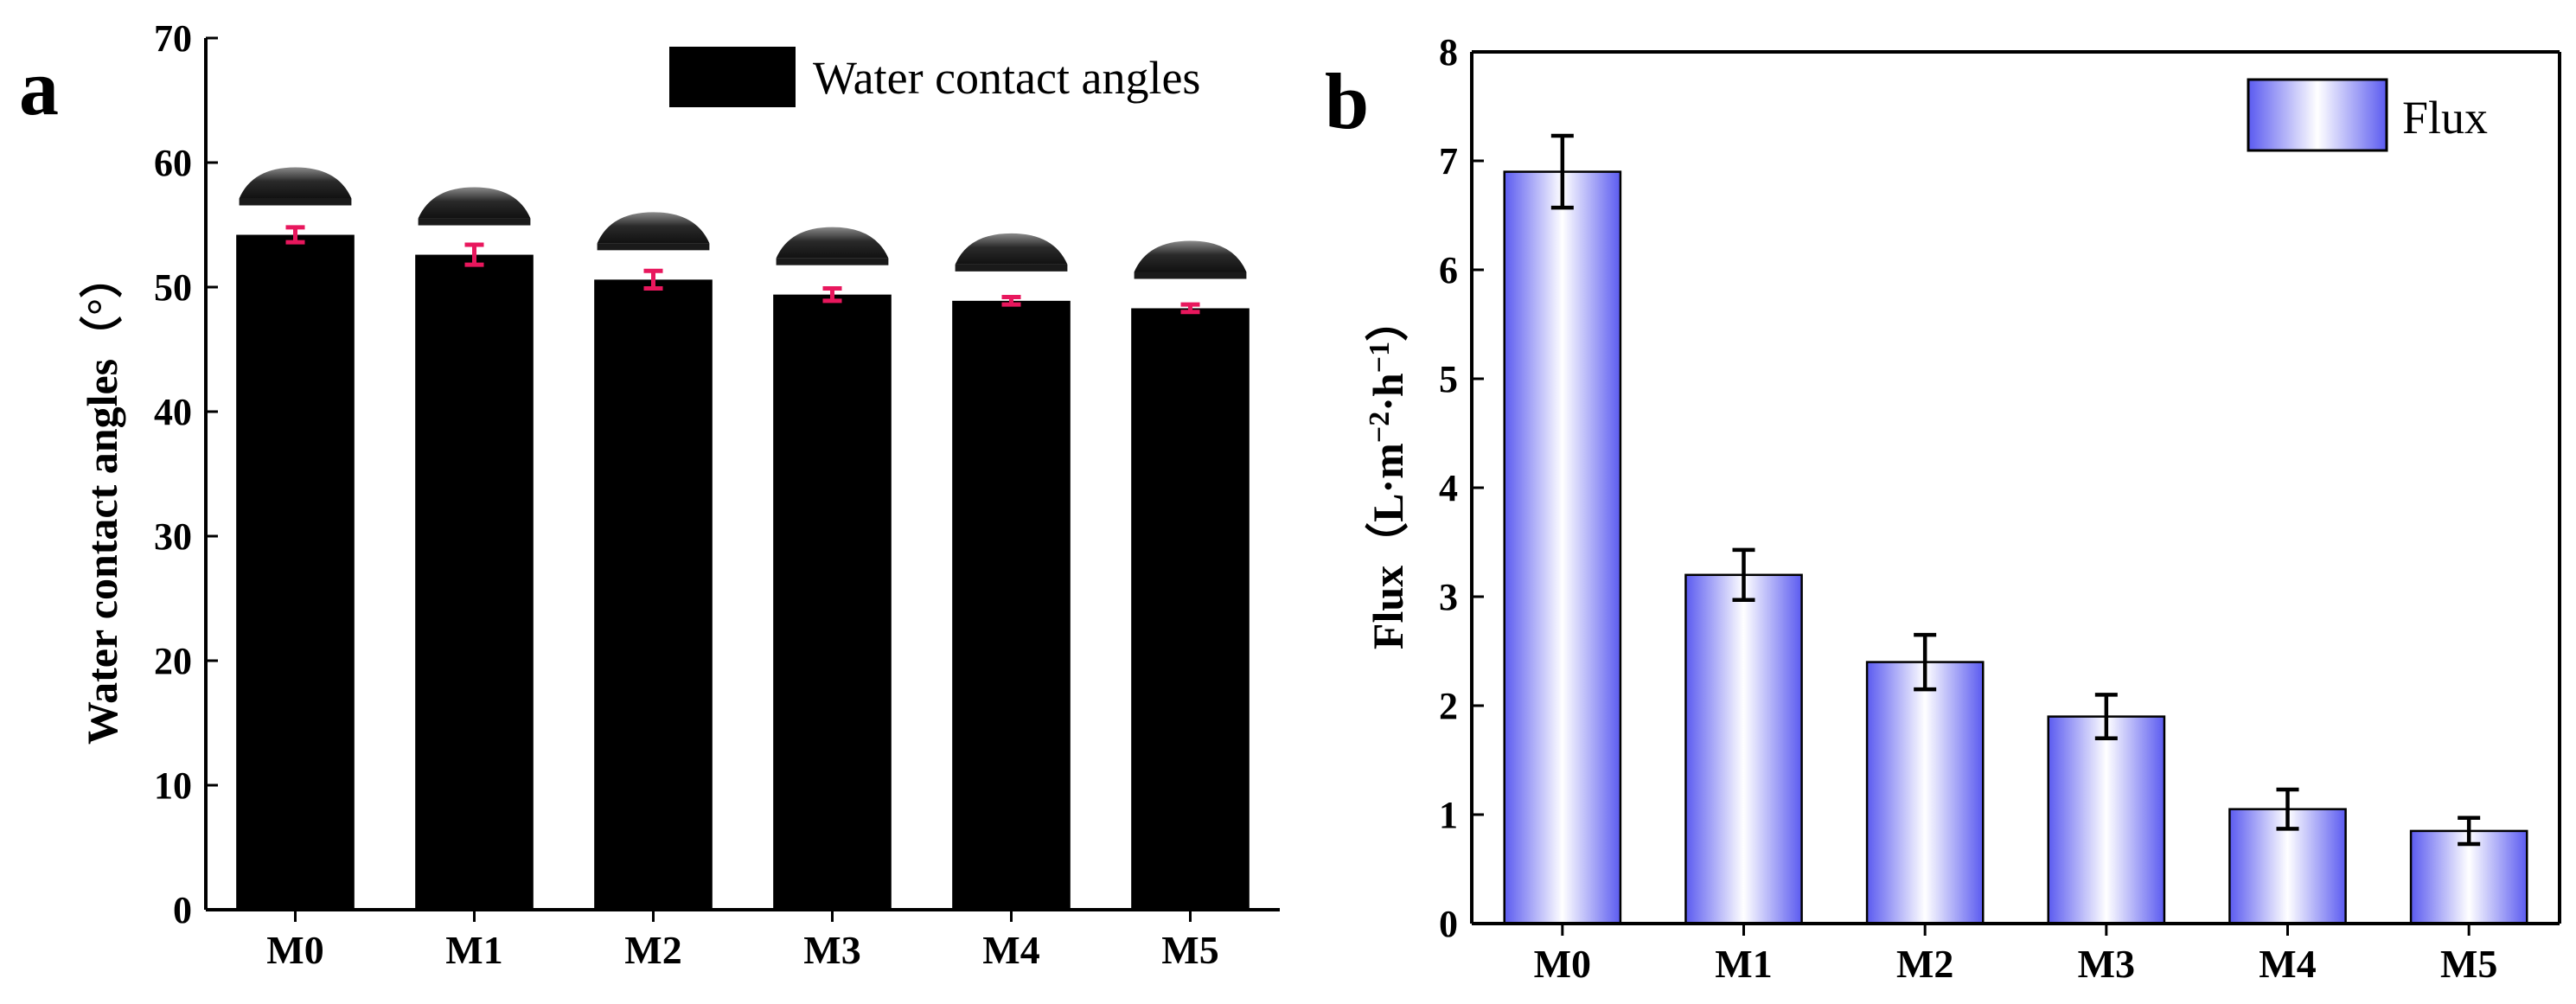  I want to click on chart-b-legend-label: Flux, so click(2445, 118).